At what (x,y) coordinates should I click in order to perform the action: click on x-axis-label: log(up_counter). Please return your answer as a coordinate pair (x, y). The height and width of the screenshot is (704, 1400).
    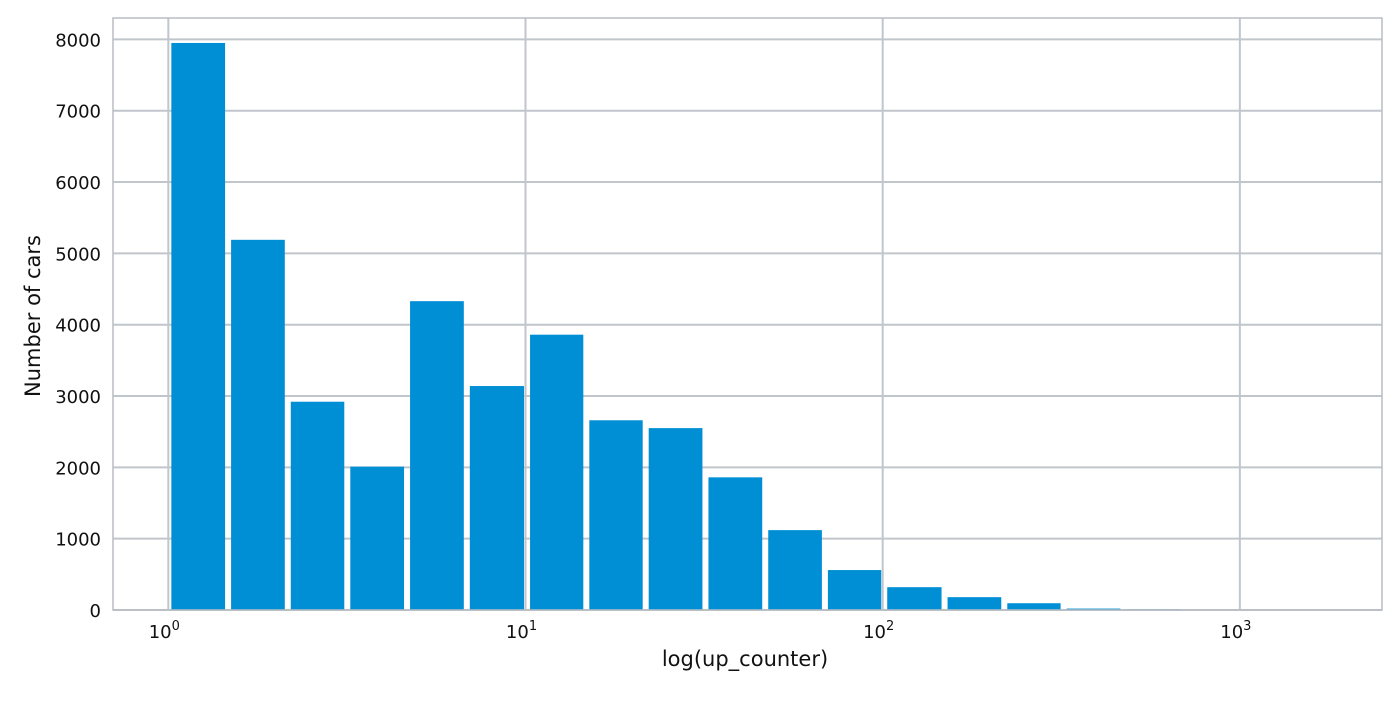
    Looking at the image, I should click on (745, 659).